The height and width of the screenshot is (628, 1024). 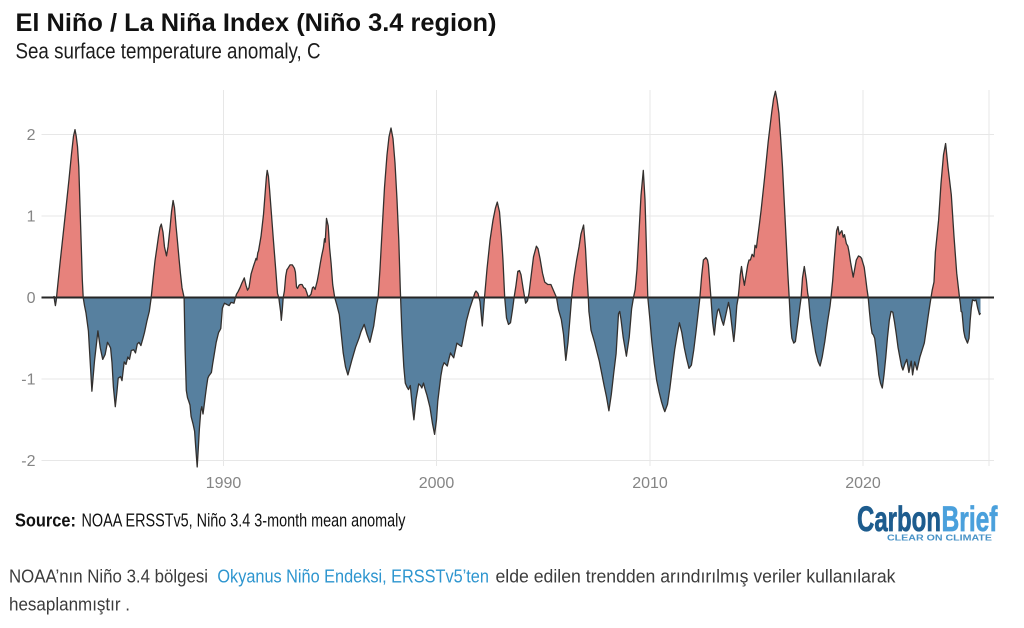 I want to click on svg-text: Carbon, so click(x=899, y=519).